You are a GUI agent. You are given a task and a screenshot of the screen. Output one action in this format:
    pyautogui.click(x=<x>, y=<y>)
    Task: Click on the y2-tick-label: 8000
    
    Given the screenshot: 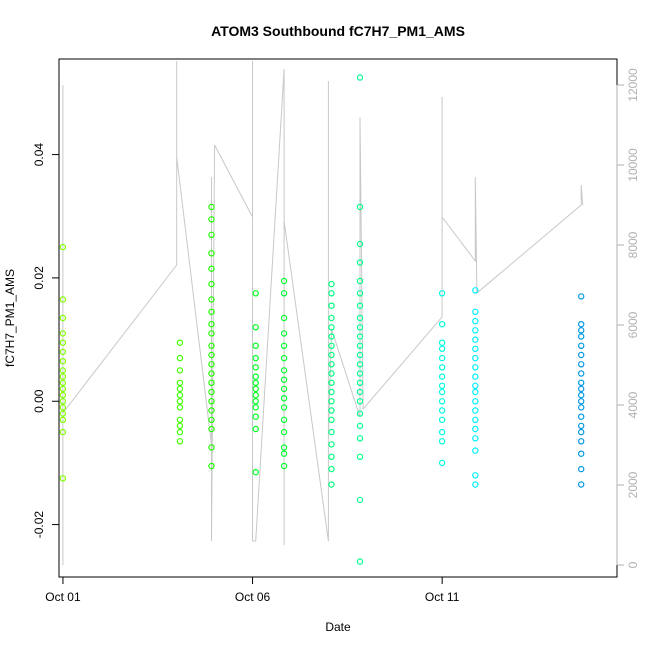 What is the action you would take?
    pyautogui.click(x=633, y=244)
    